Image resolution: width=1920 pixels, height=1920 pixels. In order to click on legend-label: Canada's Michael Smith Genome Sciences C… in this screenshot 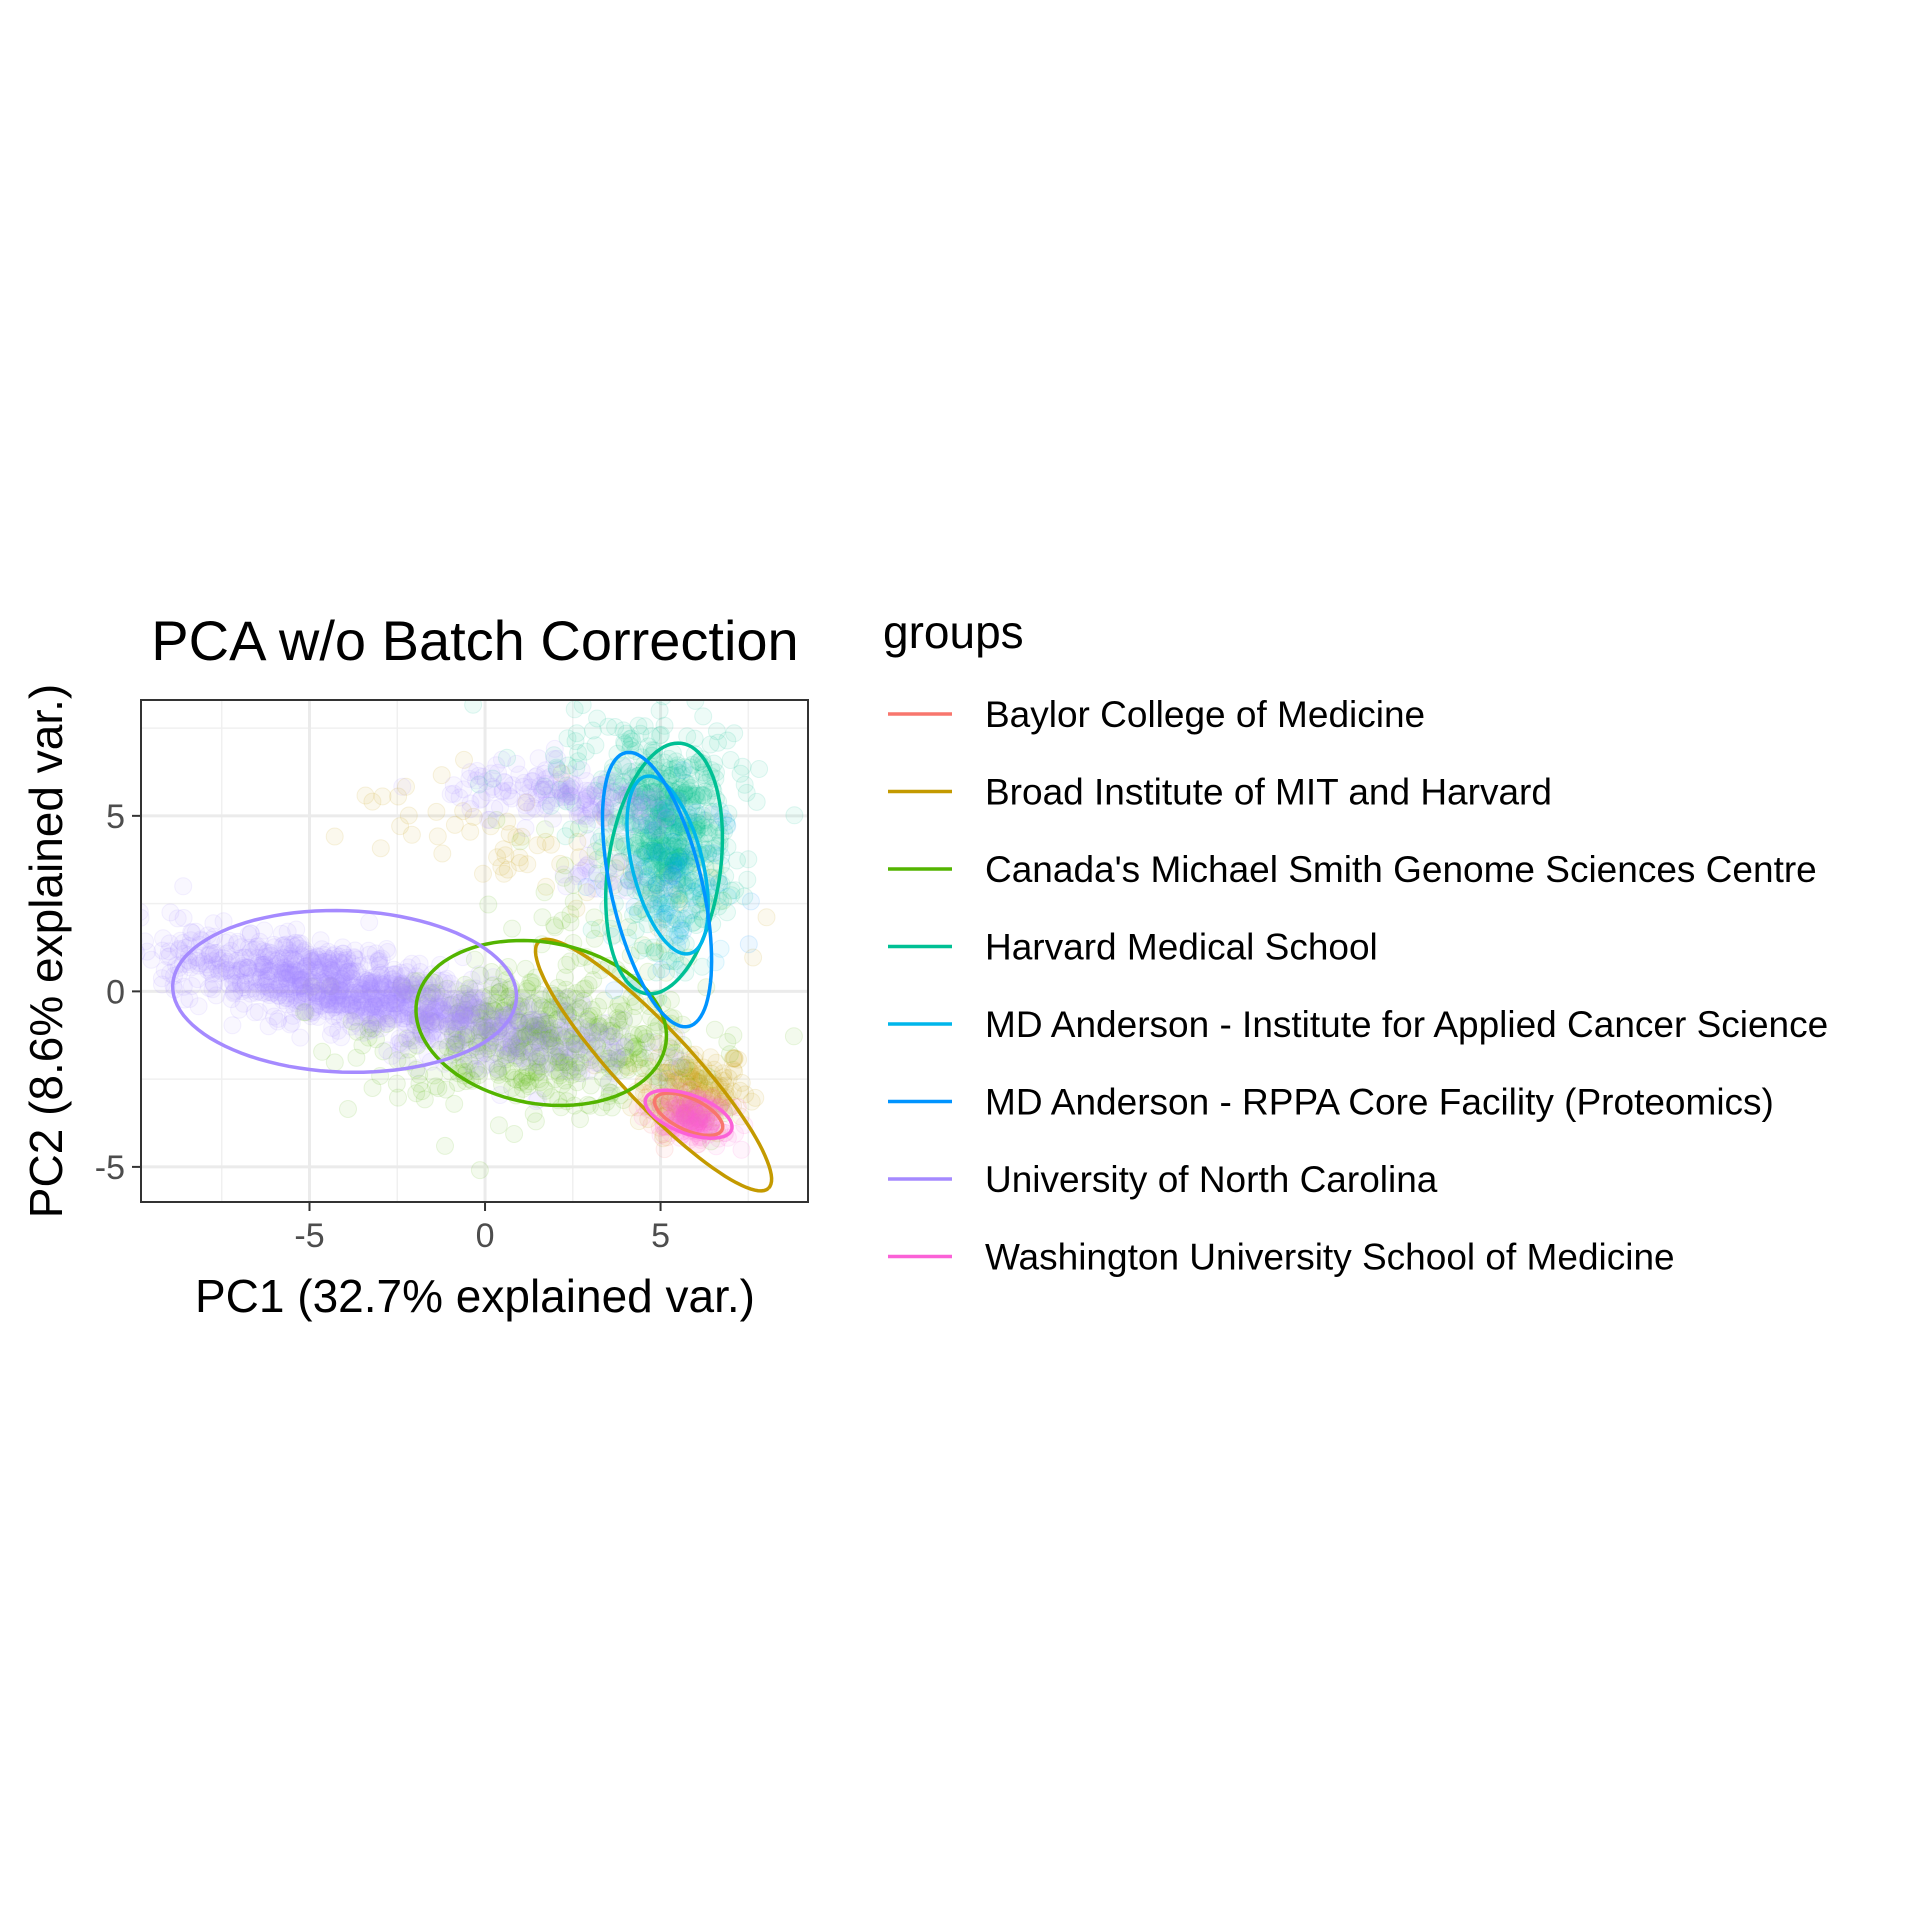, I will do `click(1401, 869)`.